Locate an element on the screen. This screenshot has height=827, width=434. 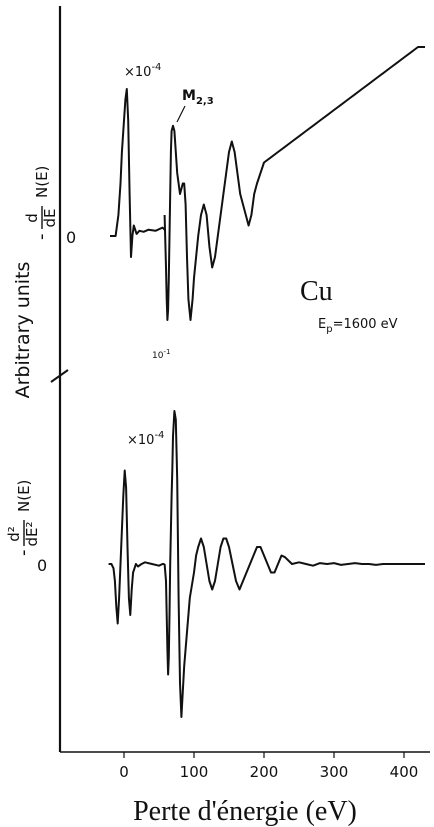
x-tick-label: 300 is located at coordinates (334, 772).